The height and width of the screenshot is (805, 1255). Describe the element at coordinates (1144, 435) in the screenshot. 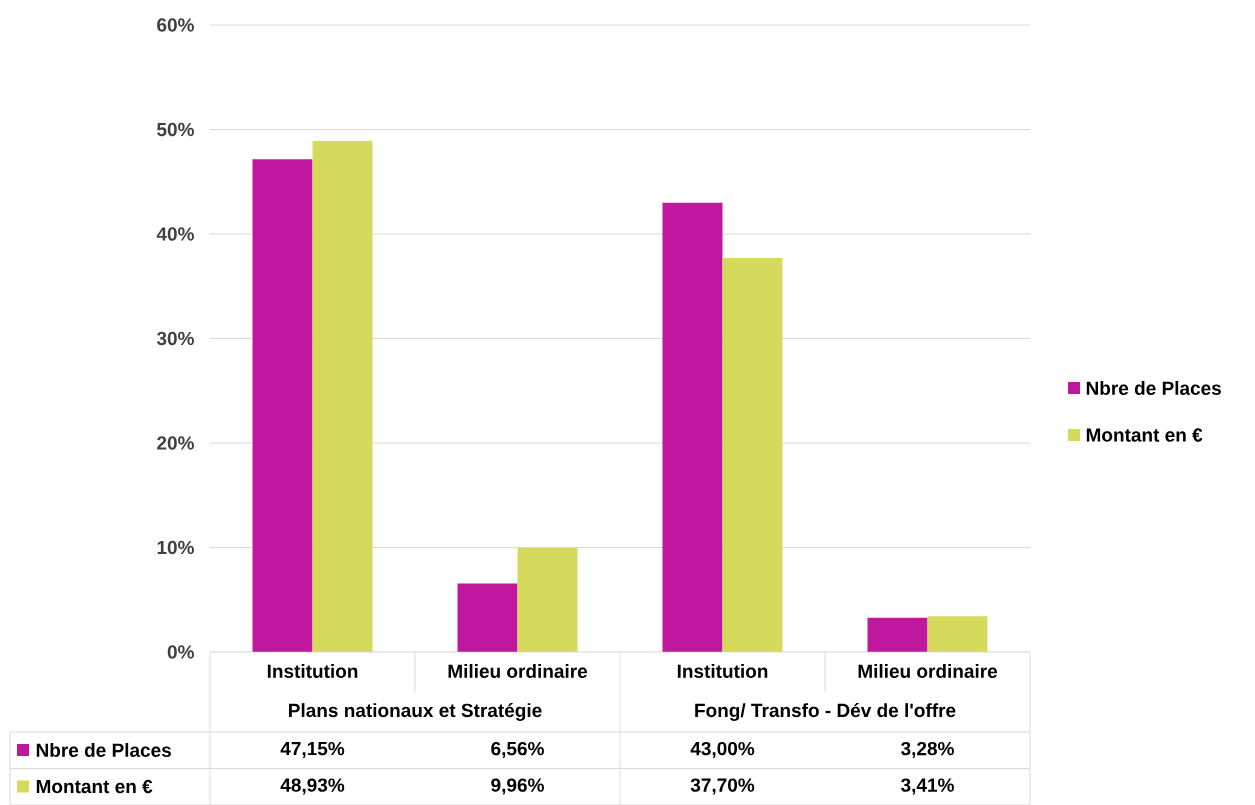

I see `legend-label: Montant en €` at that location.